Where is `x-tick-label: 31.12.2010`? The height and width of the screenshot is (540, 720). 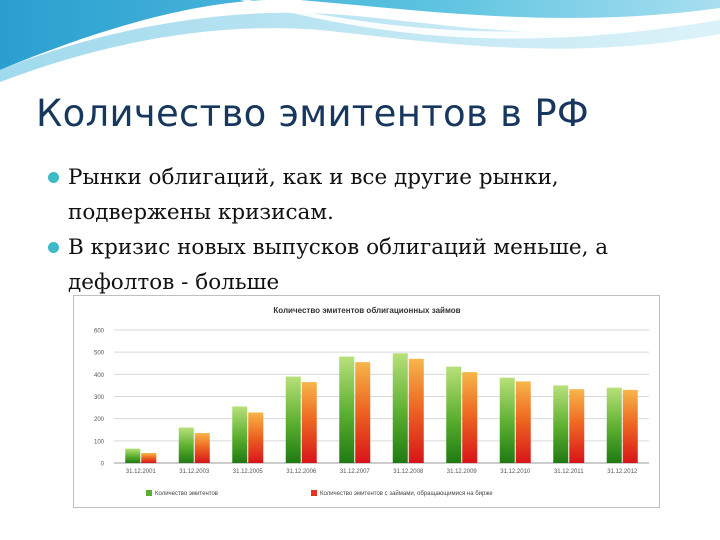
x-tick-label: 31.12.2010 is located at coordinates (515, 472).